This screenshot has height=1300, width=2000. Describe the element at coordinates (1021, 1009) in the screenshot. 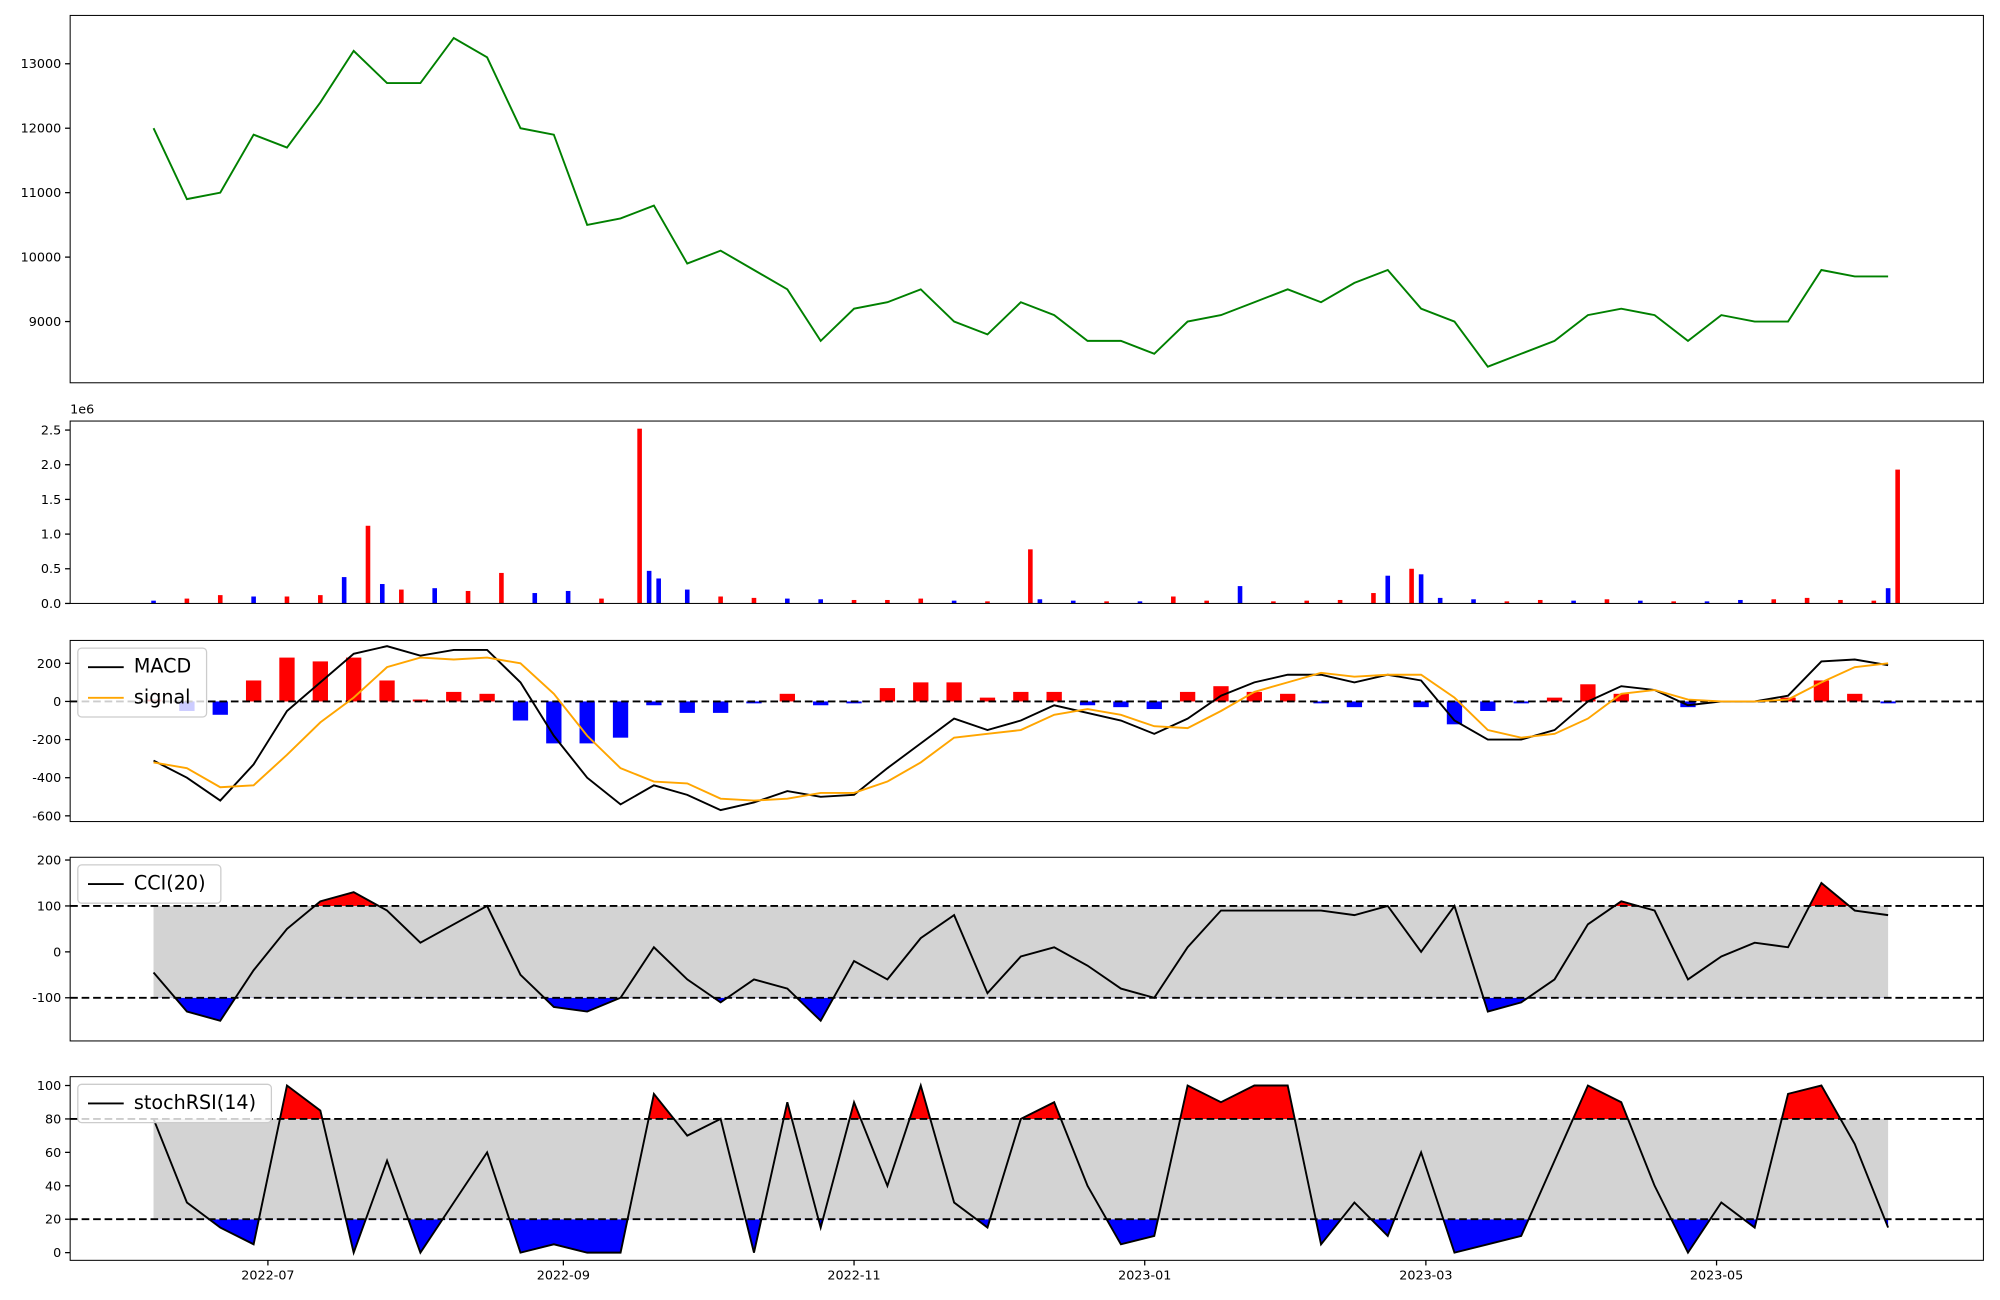

I see `oversold-fill` at that location.